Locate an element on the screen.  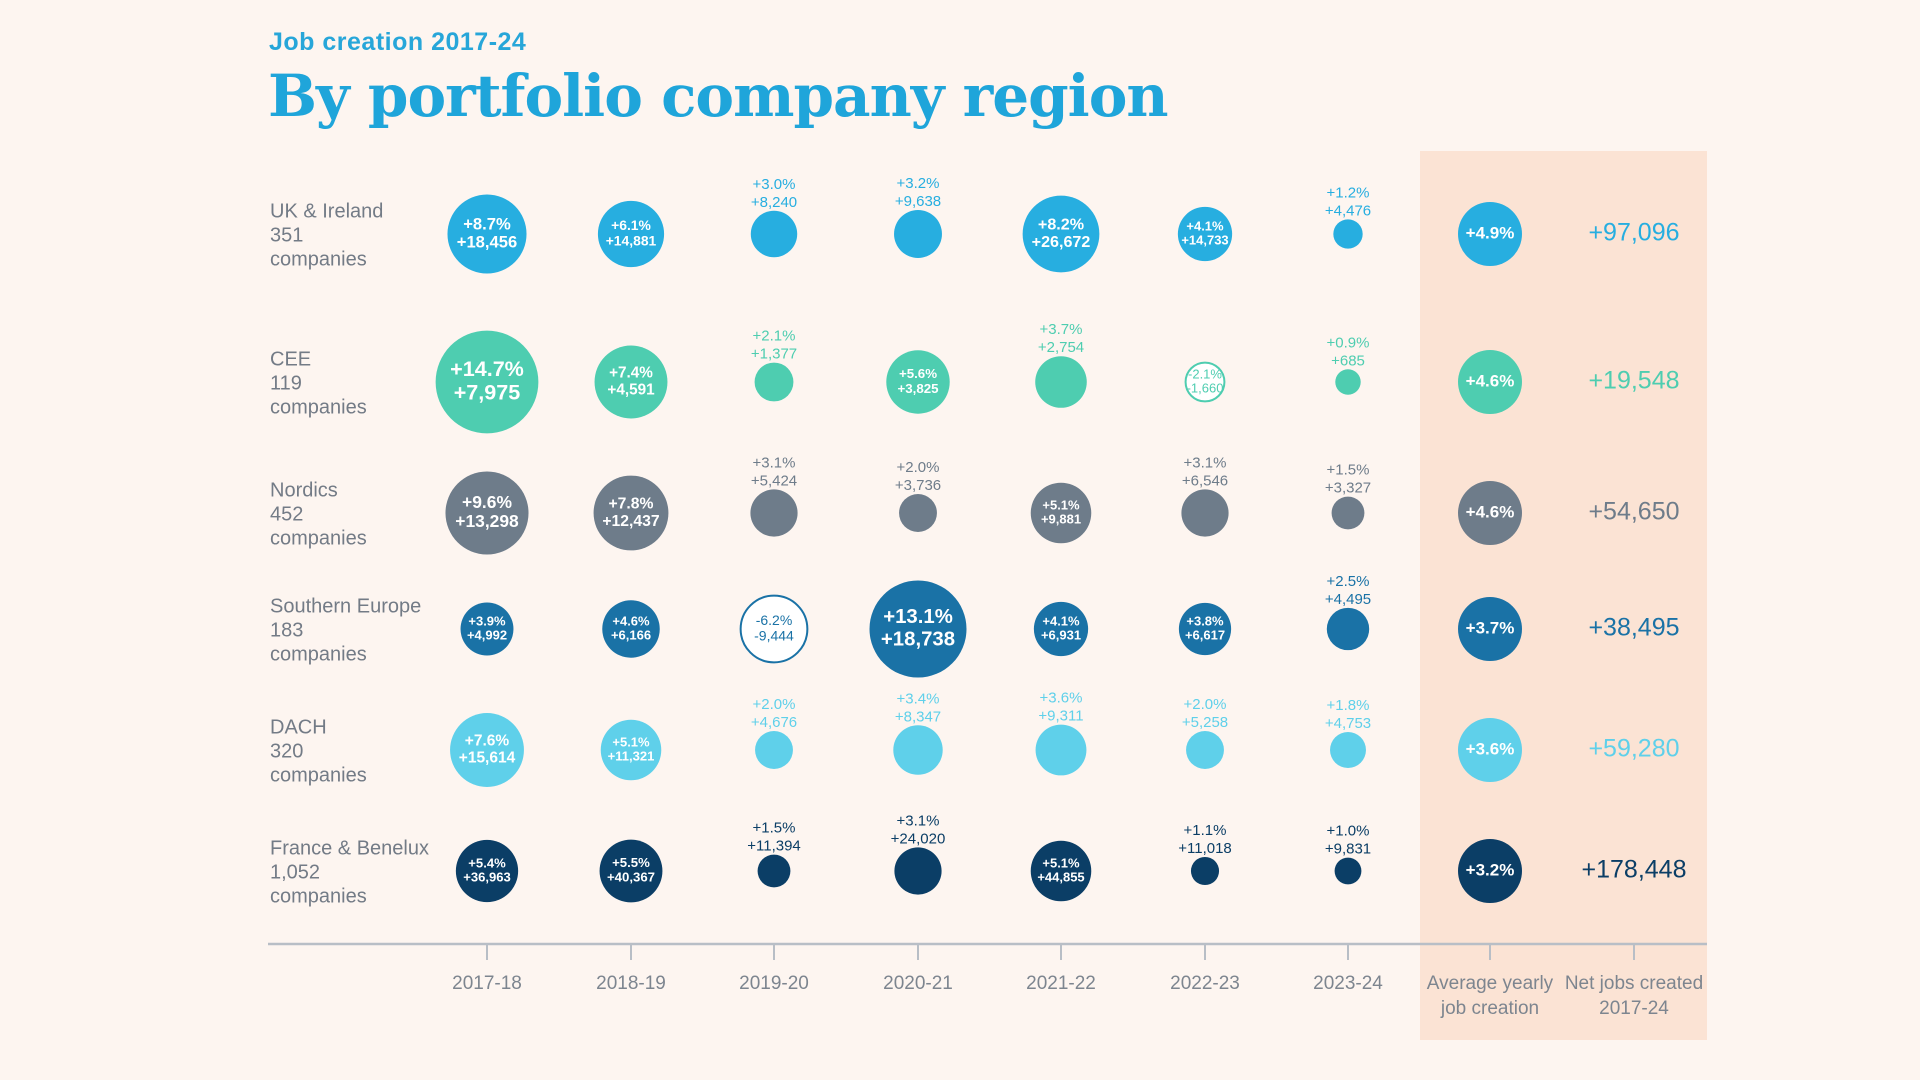
row-label-count: 320 is located at coordinates (286, 751).